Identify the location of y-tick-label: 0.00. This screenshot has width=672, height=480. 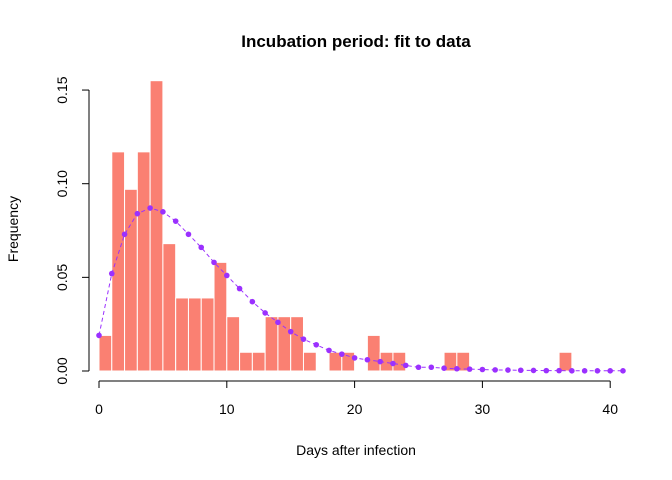
(62, 370).